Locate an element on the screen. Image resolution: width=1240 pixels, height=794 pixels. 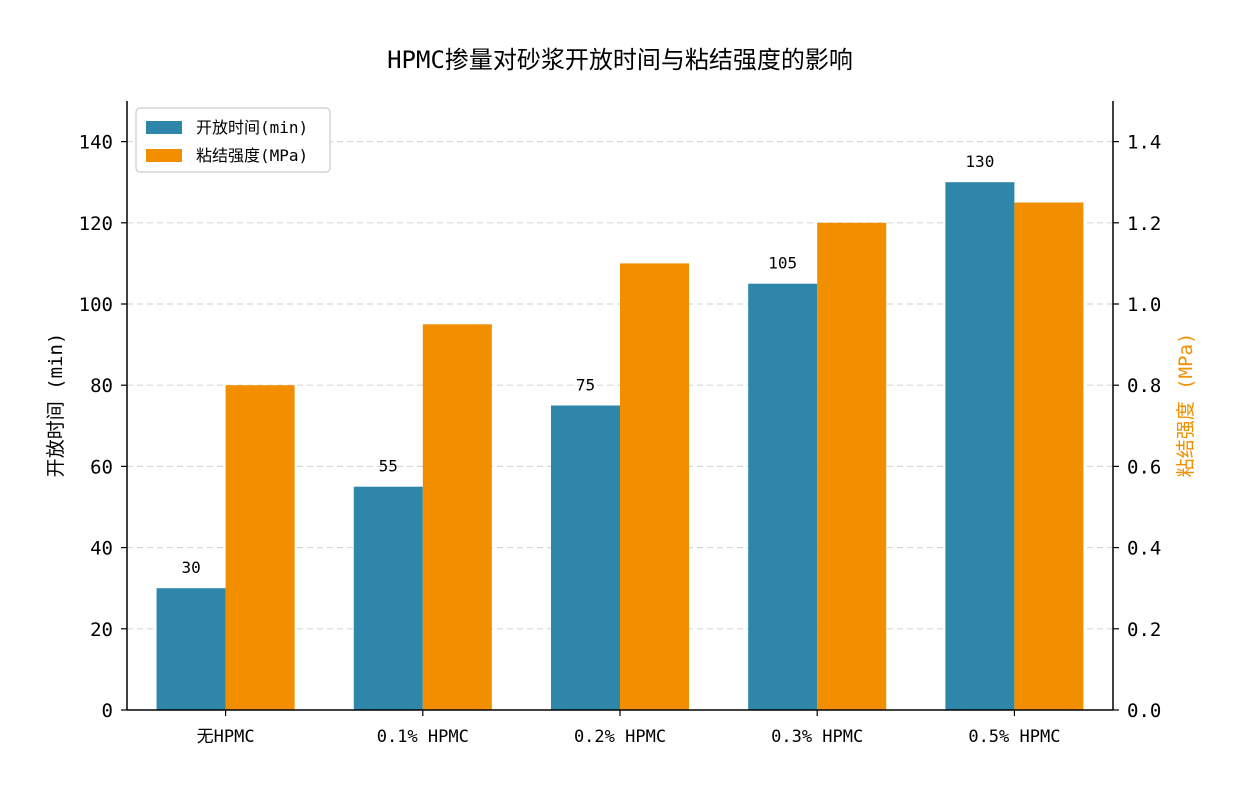
bar-value-label: 55 is located at coordinates (388, 466).